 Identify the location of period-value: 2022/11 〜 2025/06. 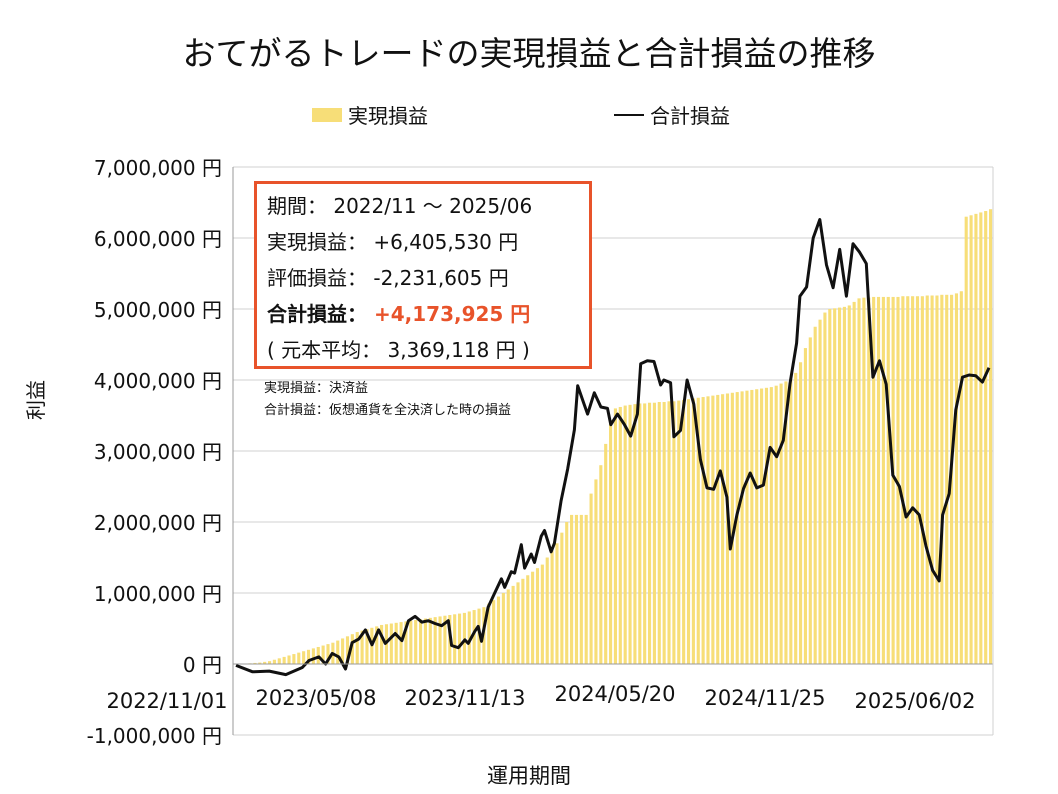
(433, 206).